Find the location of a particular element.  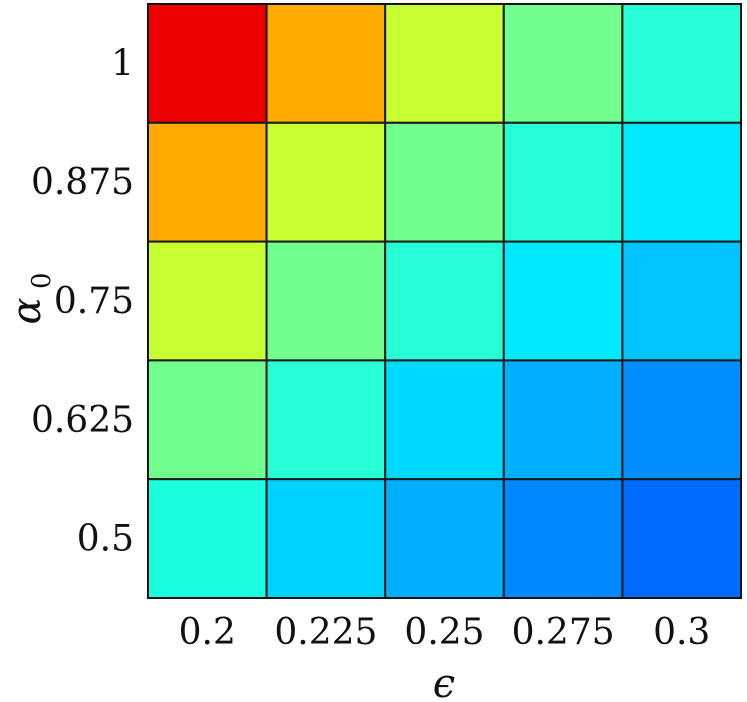

heatmap-cell-0.5-0.275 is located at coordinates (563, 539).